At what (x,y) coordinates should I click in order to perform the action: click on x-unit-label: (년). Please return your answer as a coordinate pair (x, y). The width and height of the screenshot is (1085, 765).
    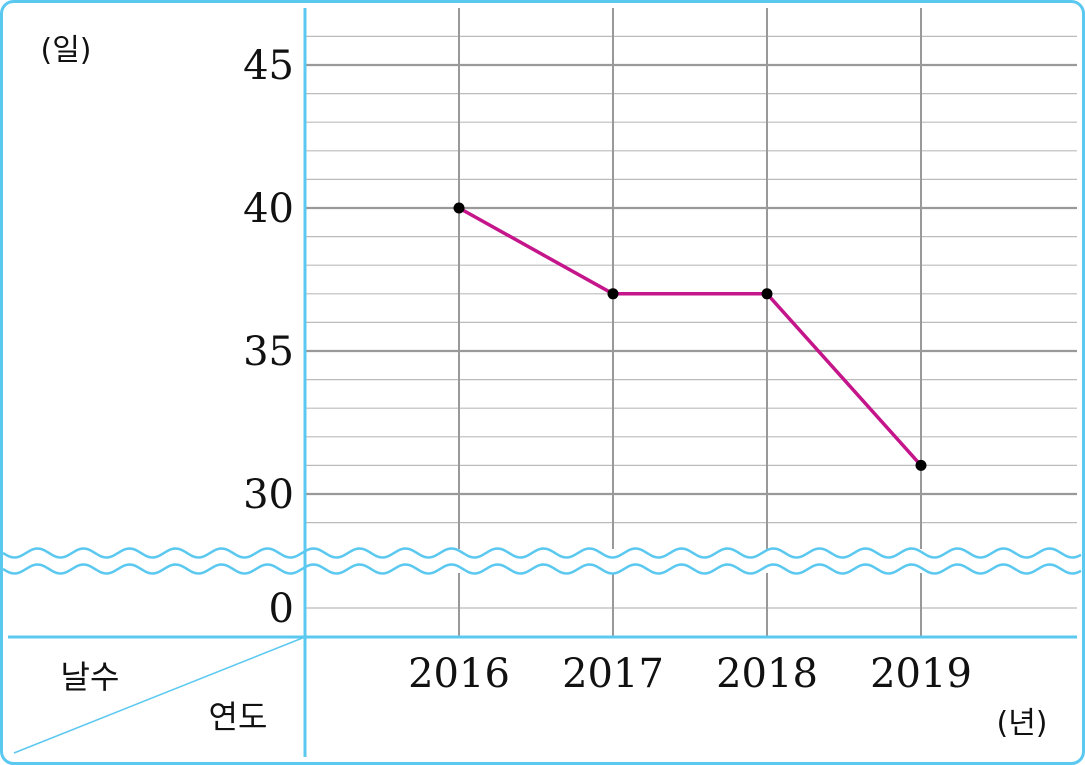
    Looking at the image, I should click on (1021, 723).